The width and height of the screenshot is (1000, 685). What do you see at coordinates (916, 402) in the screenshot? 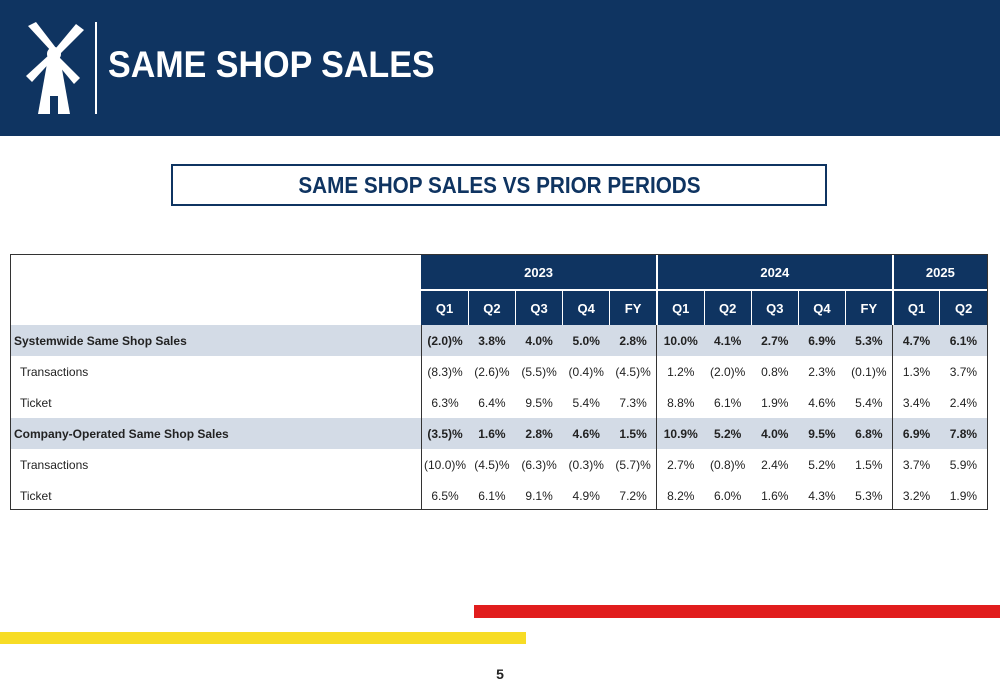
I see `table-cell: 3.4%` at bounding box center [916, 402].